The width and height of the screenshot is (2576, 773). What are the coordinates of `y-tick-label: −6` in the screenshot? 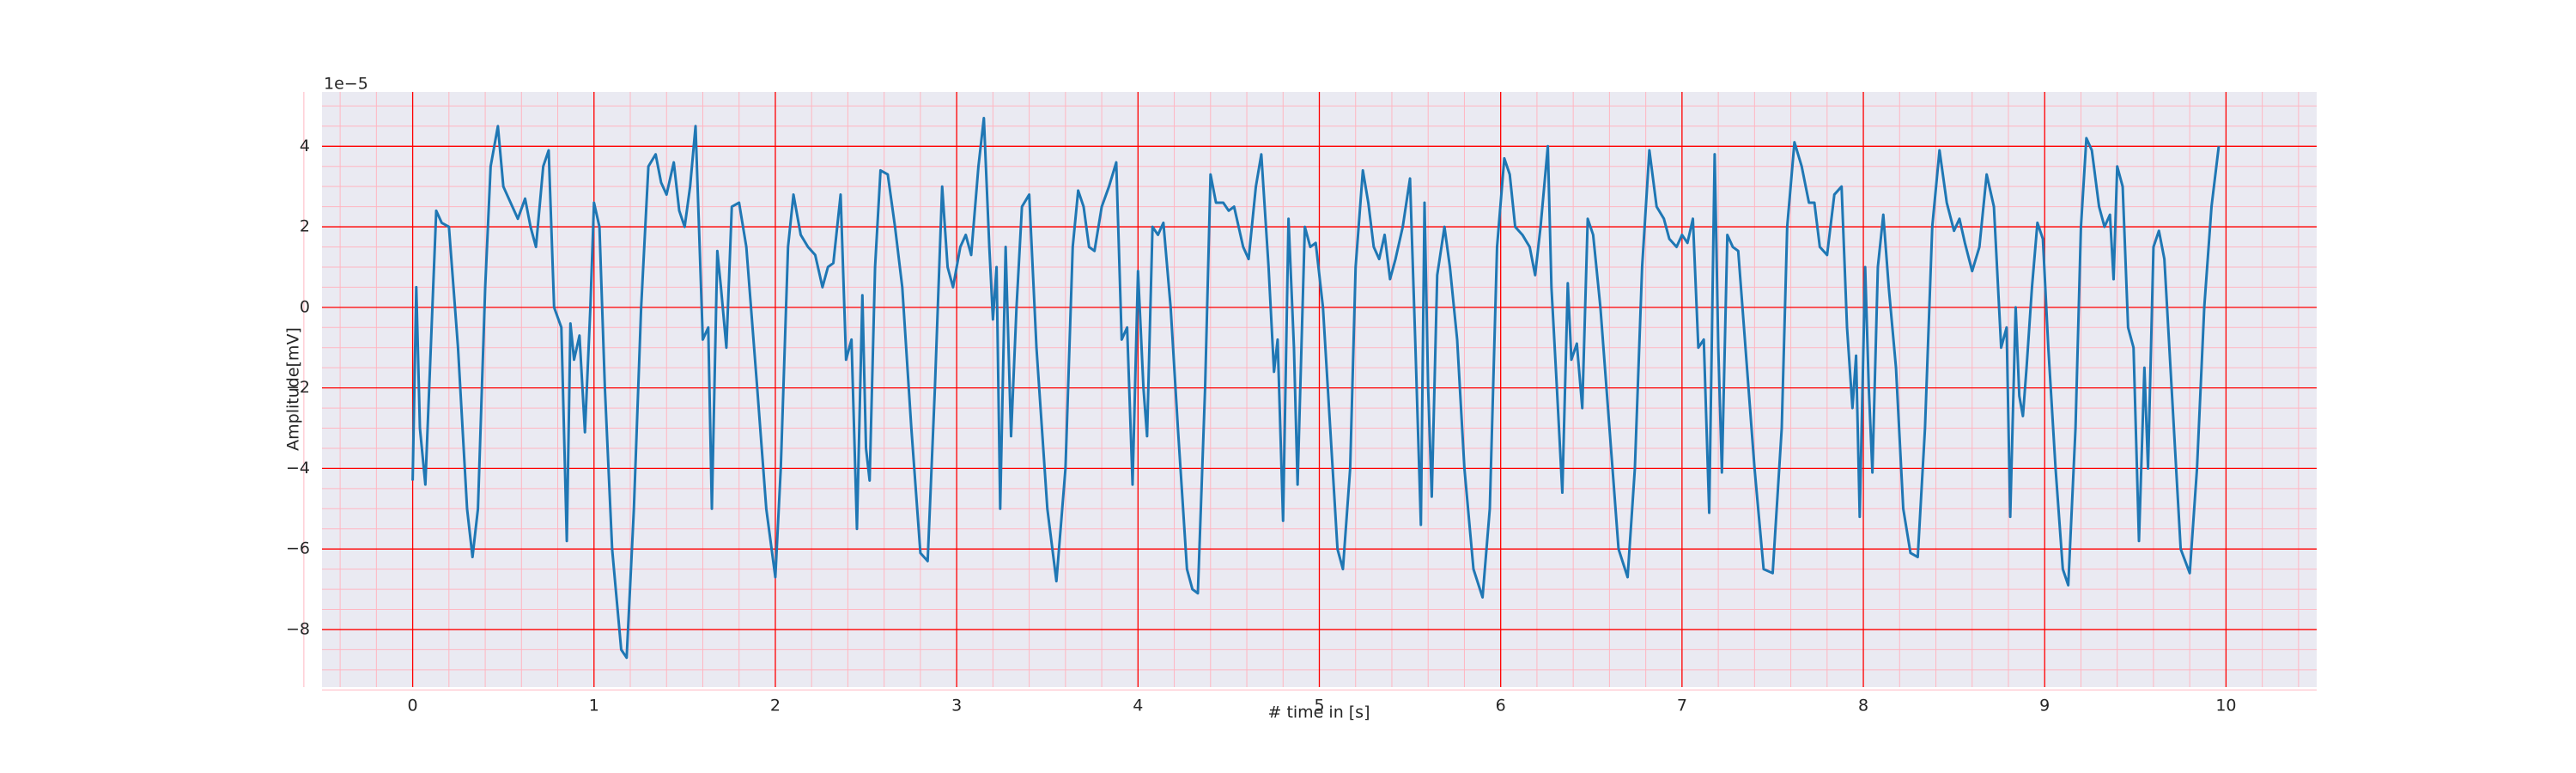 It's located at (298, 548).